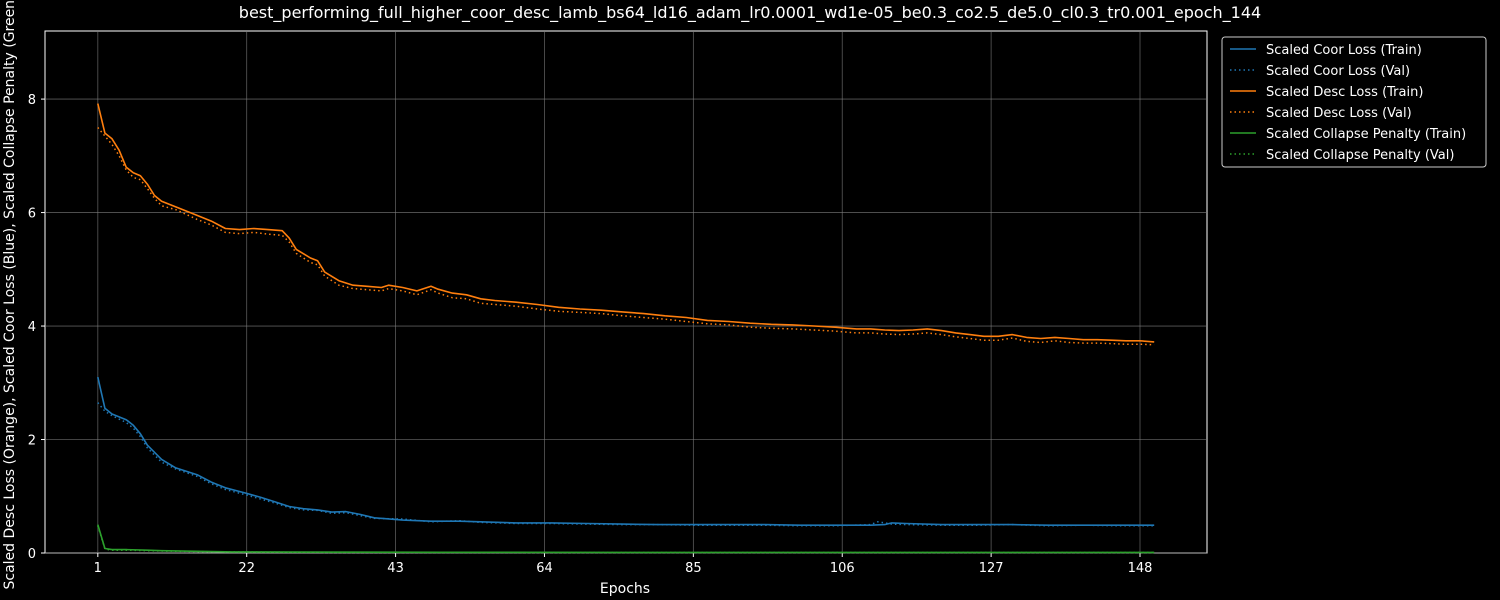 This screenshot has height=600, width=1500. What do you see at coordinates (693, 568) in the screenshot?
I see `x-tick-label: 85` at bounding box center [693, 568].